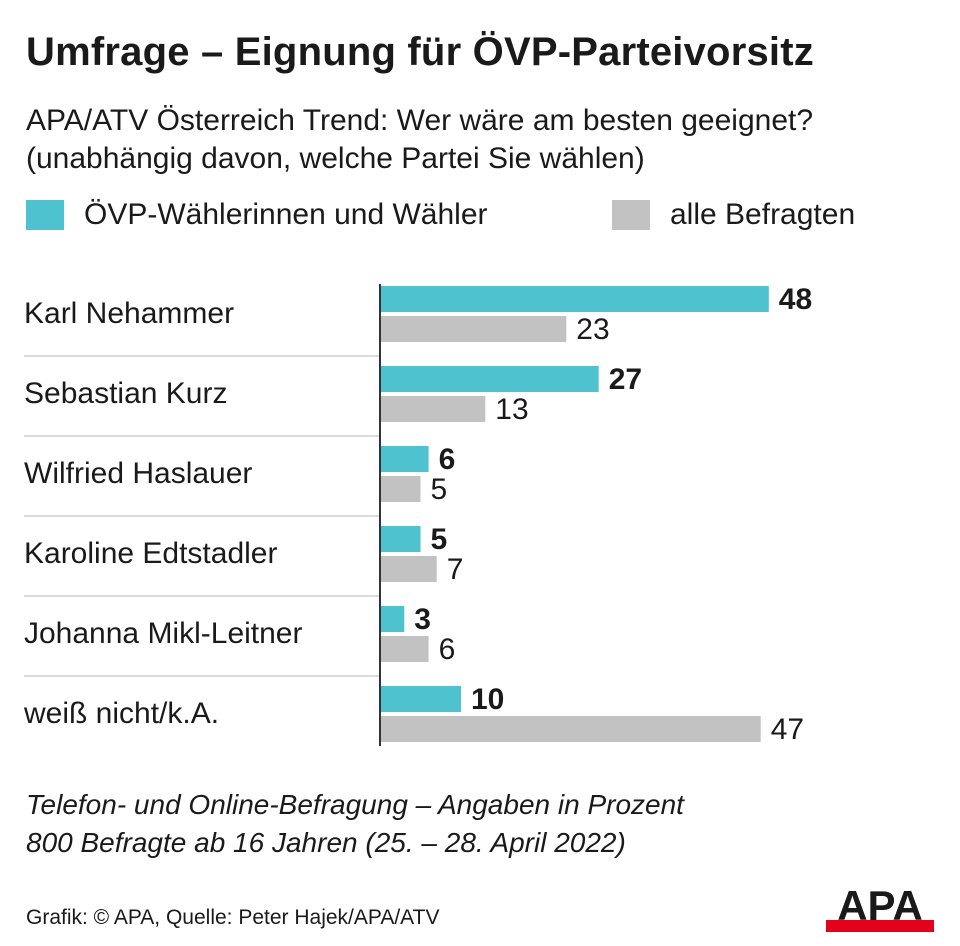 The width and height of the screenshot is (960, 946). Describe the element at coordinates (422, 619) in the screenshot. I see `data-label: 3` at that location.